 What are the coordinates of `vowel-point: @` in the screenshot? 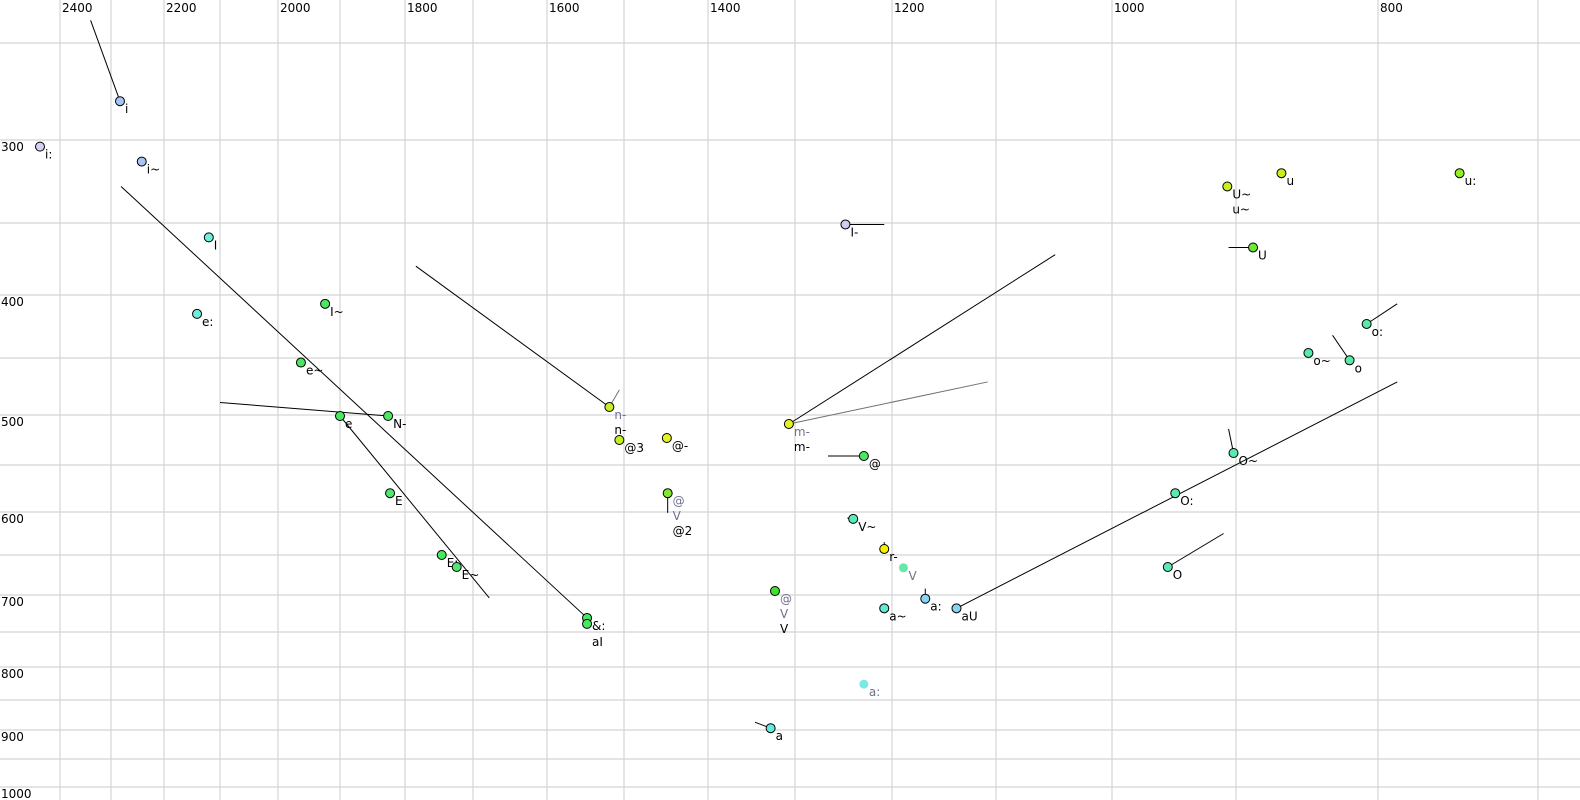 It's located at (869, 461).